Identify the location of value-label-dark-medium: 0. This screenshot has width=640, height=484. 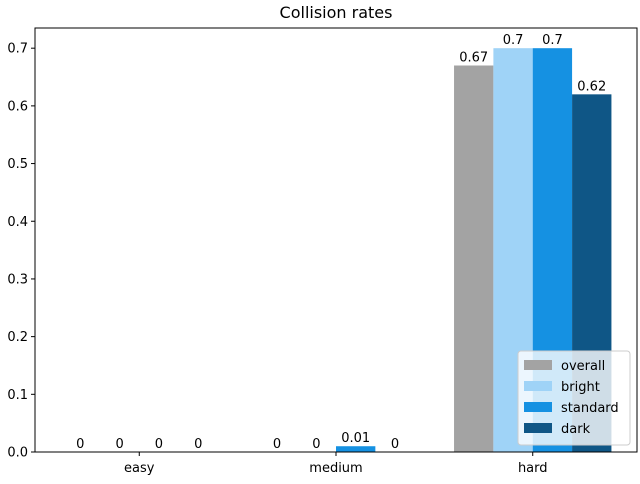
(395, 444).